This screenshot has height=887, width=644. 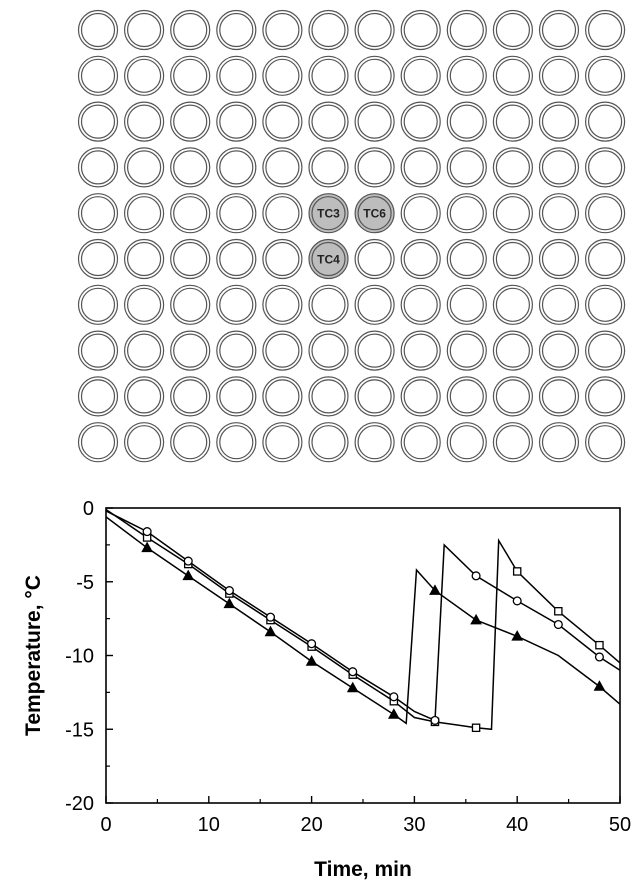 What do you see at coordinates (365, 816) in the screenshot?
I see `x-axis: 0 10 20 30 40 50` at bounding box center [365, 816].